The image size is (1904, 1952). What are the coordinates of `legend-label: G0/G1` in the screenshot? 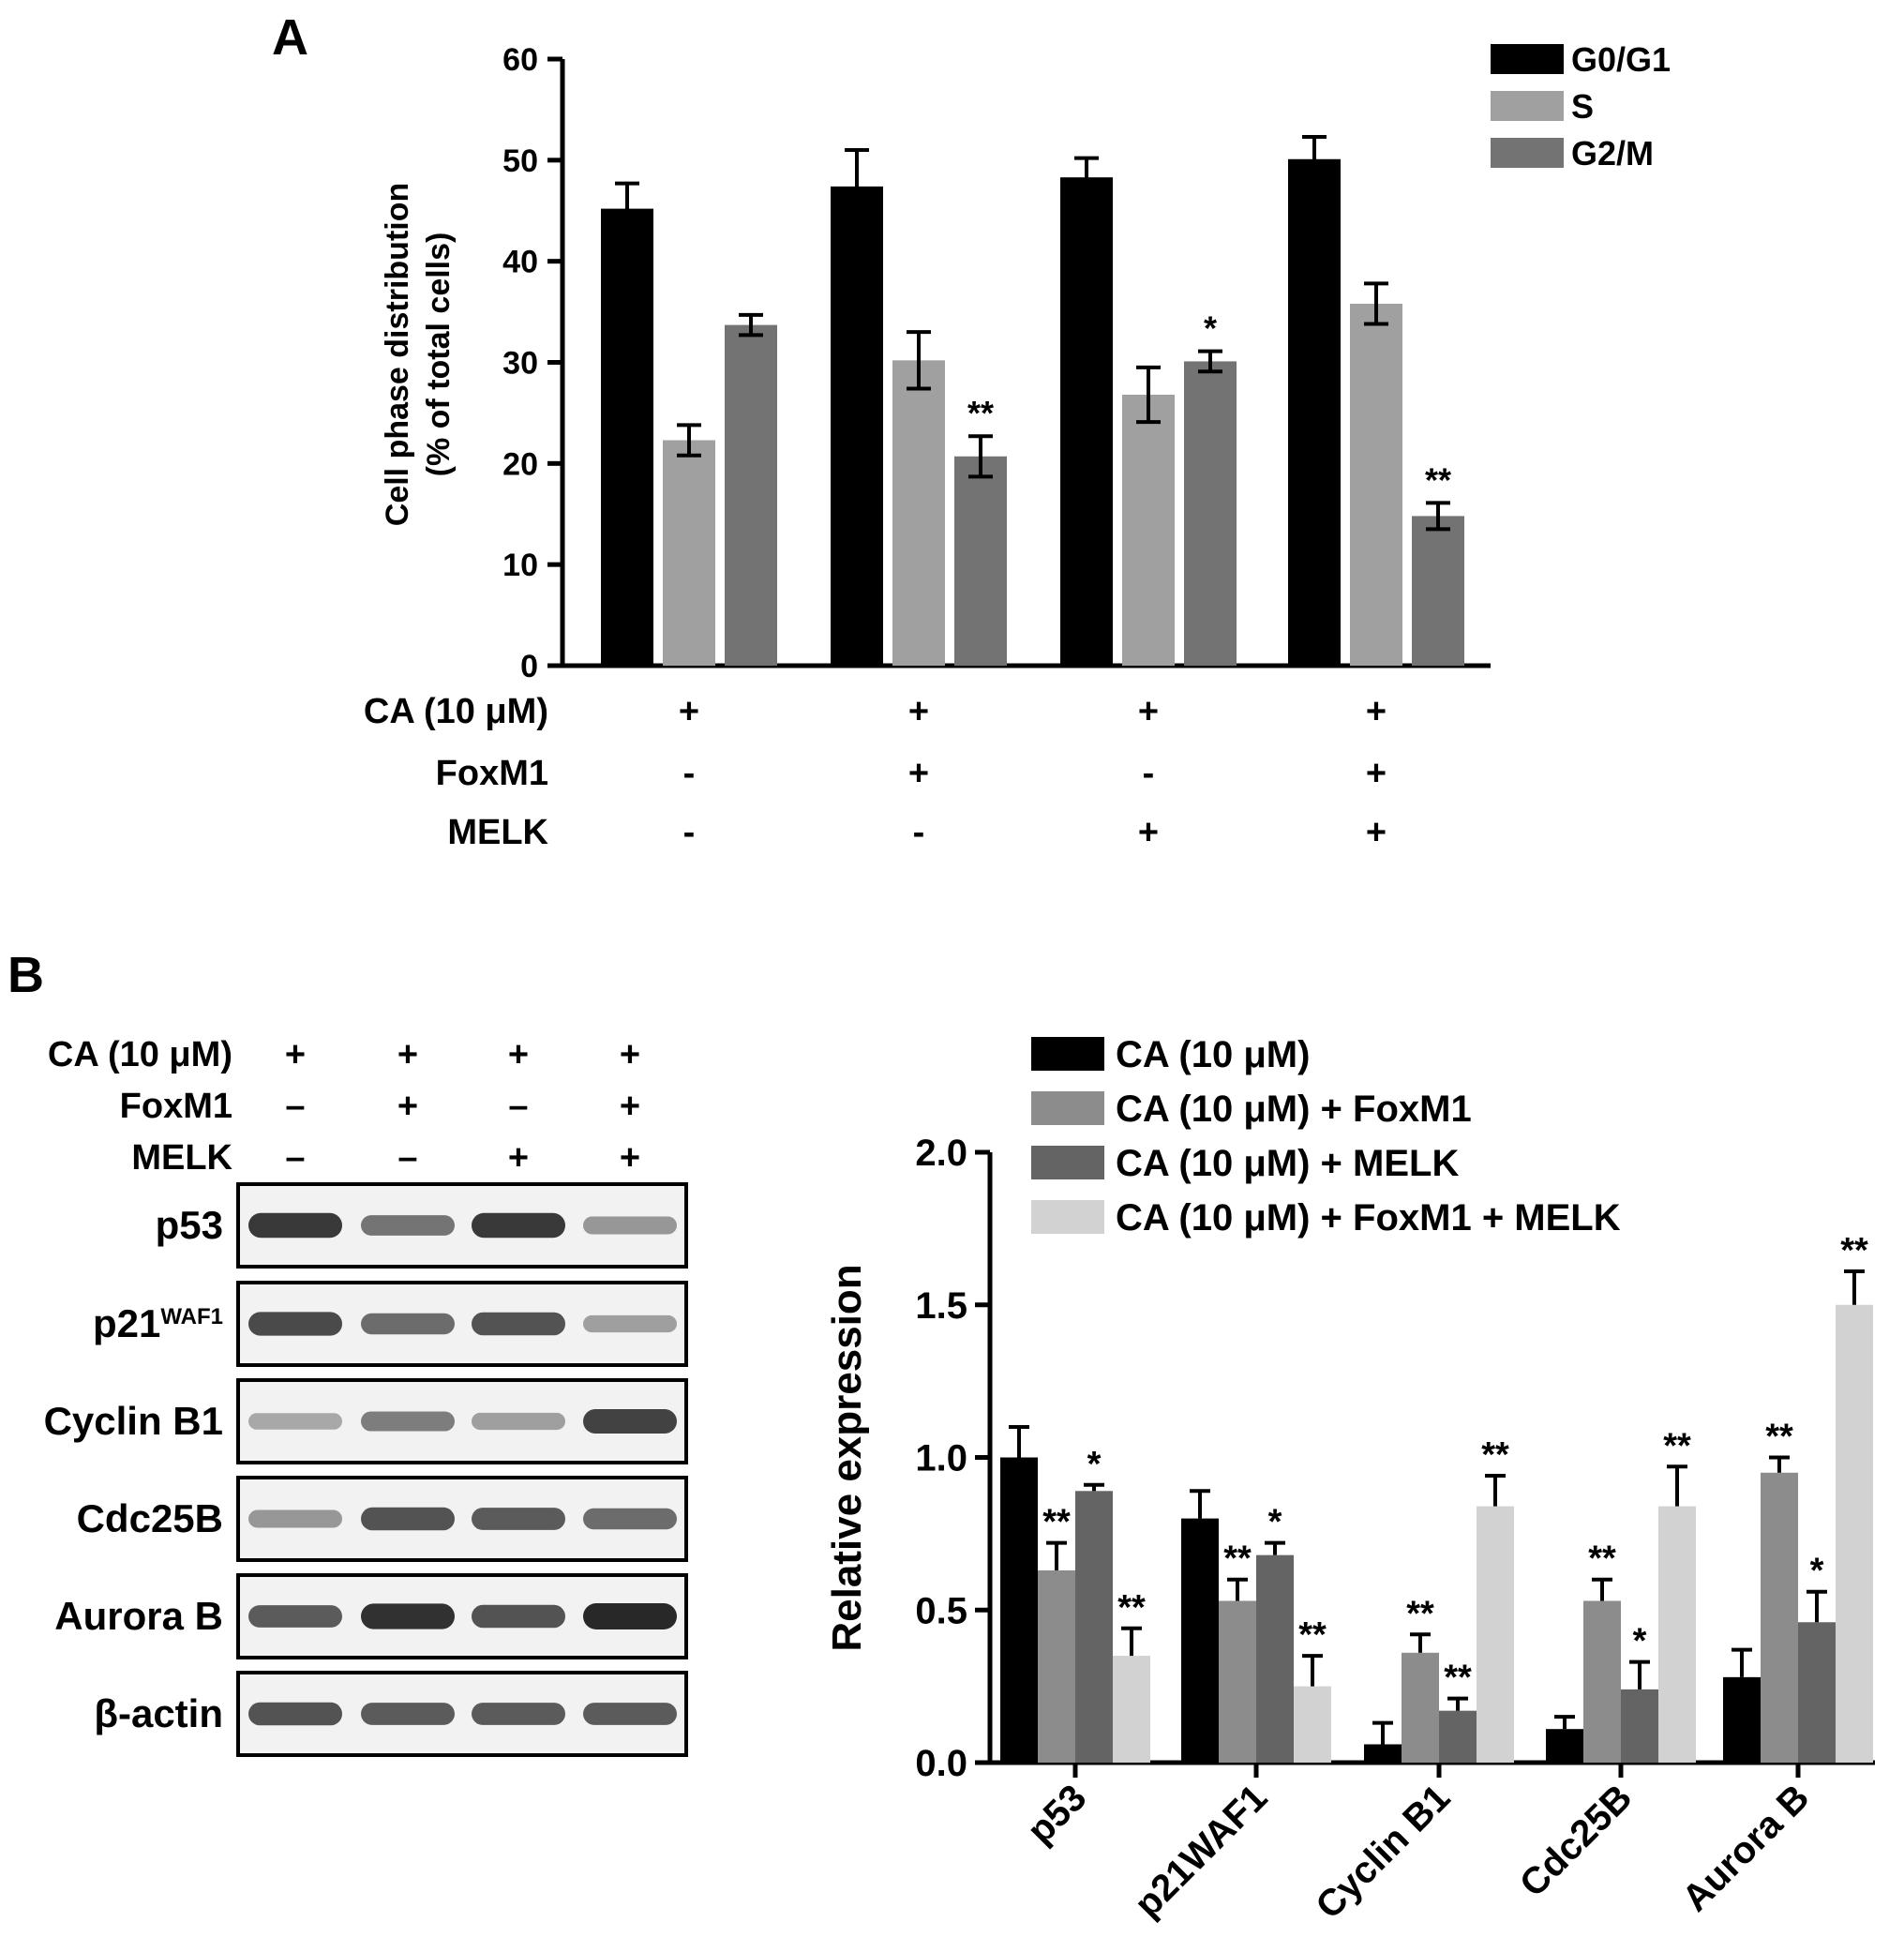 It's located at (1621, 59).